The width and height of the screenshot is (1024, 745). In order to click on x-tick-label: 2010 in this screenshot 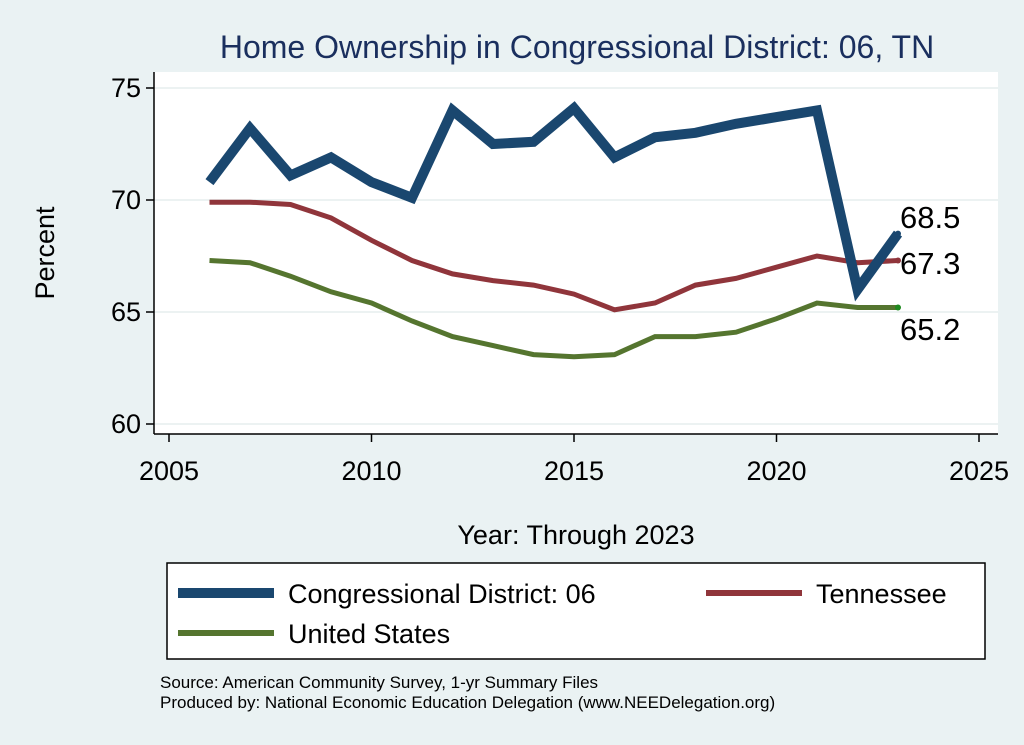, I will do `click(371, 471)`.